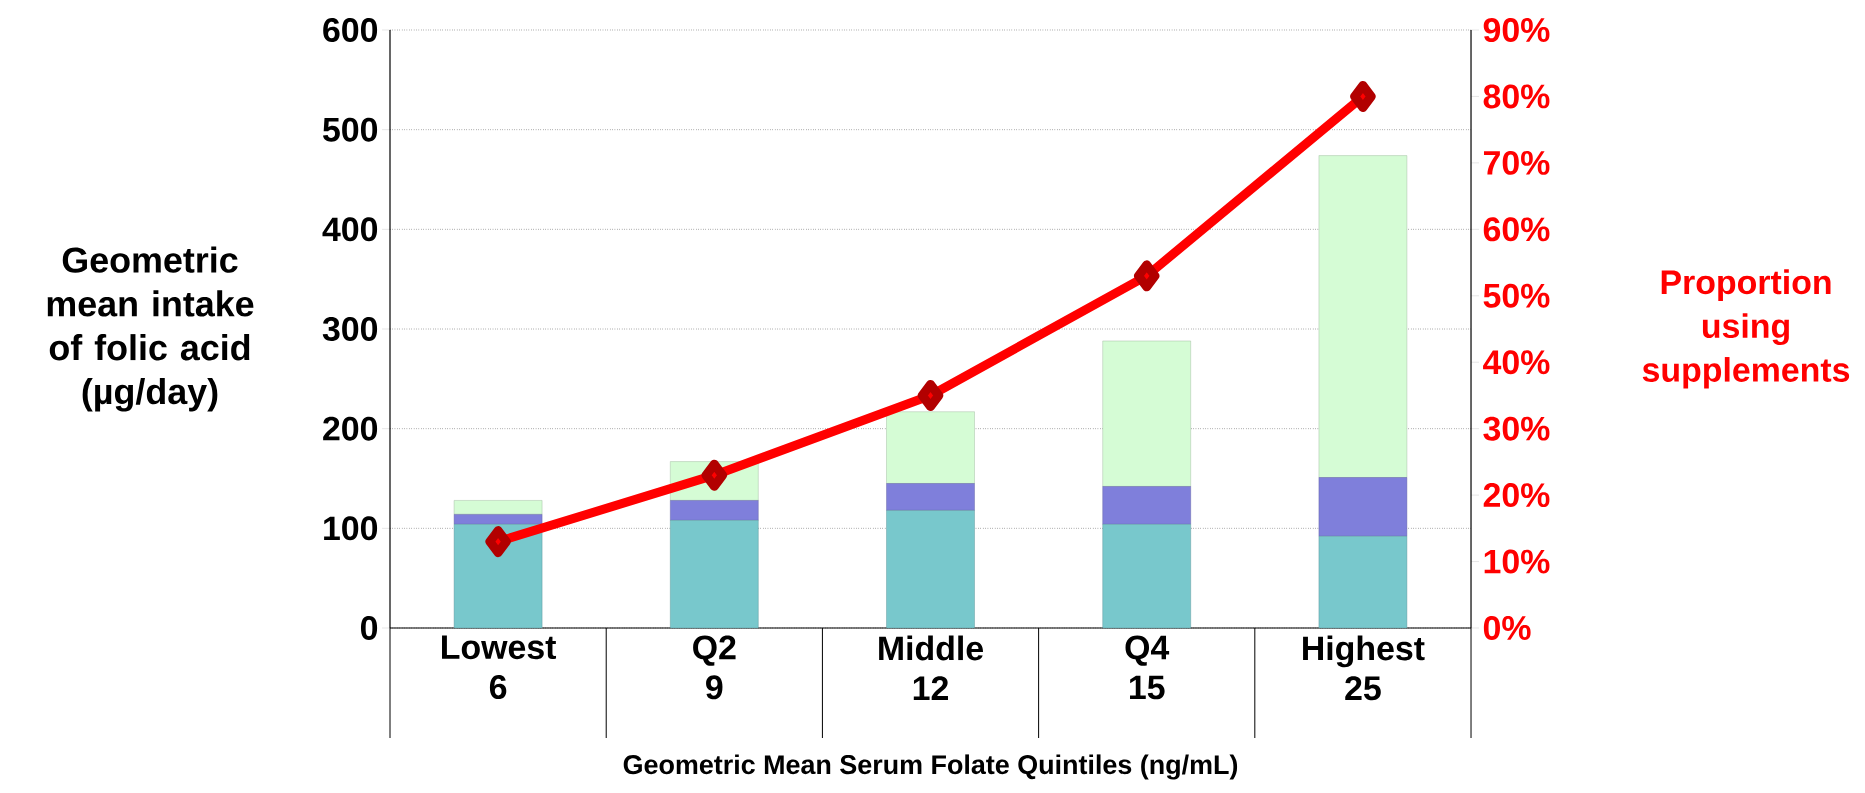 The image size is (1865, 793). Describe the element at coordinates (1516, 229) in the screenshot. I see `y2-tick-label: 60%` at that location.